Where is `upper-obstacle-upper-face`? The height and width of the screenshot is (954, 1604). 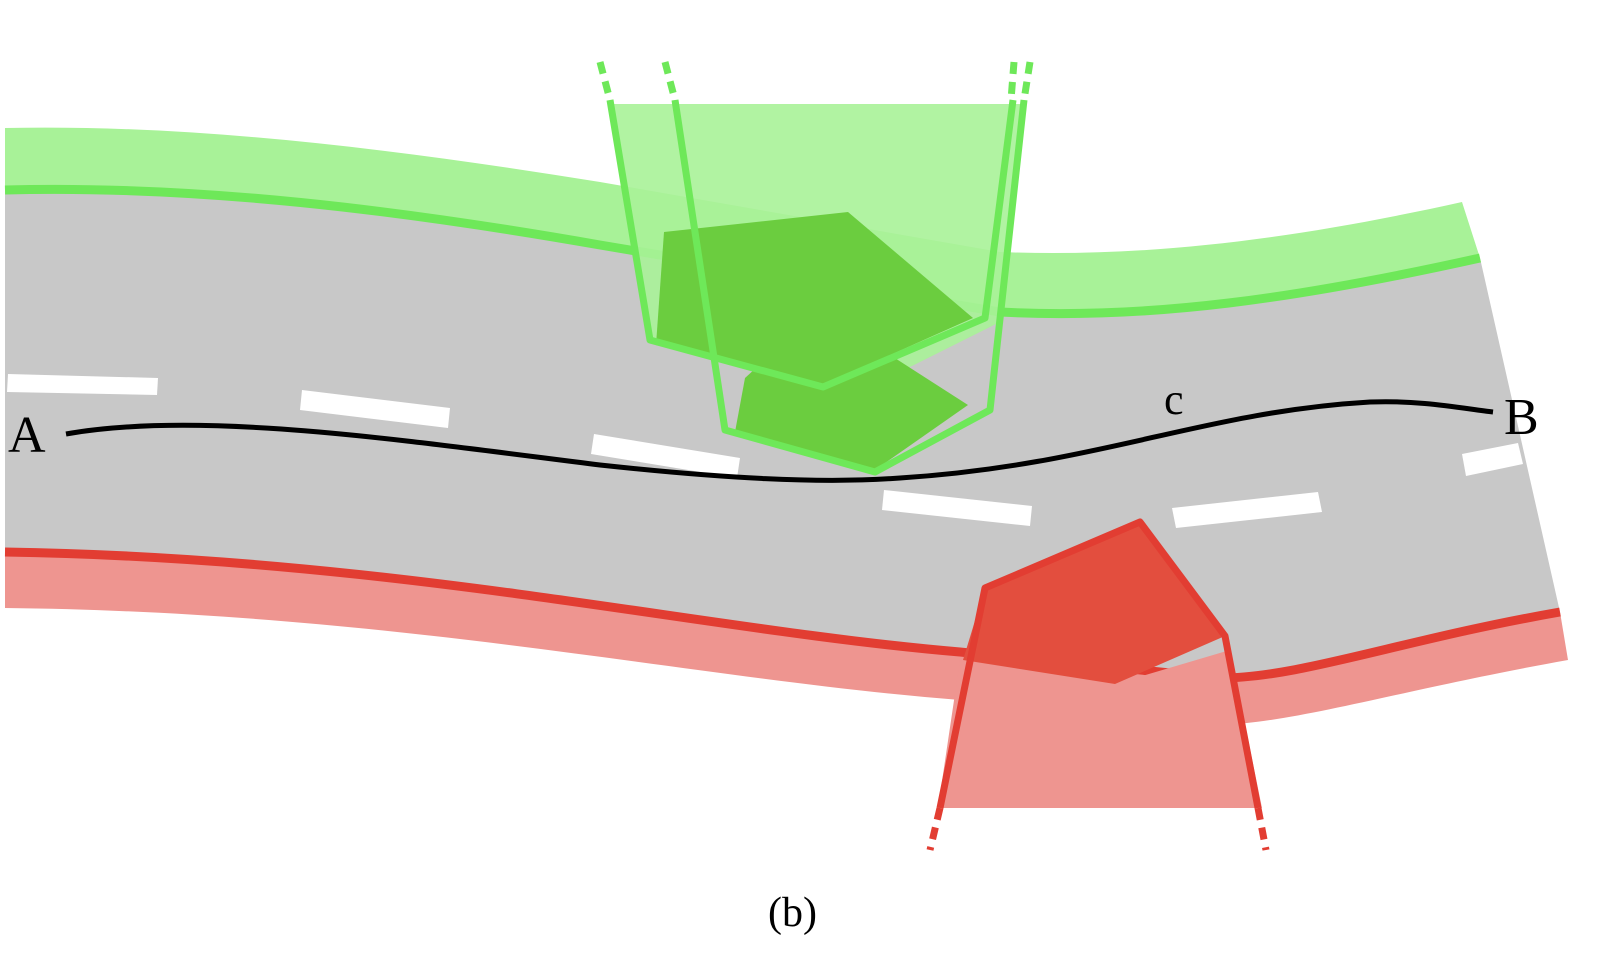 upper-obstacle-upper-face is located at coordinates (814, 298).